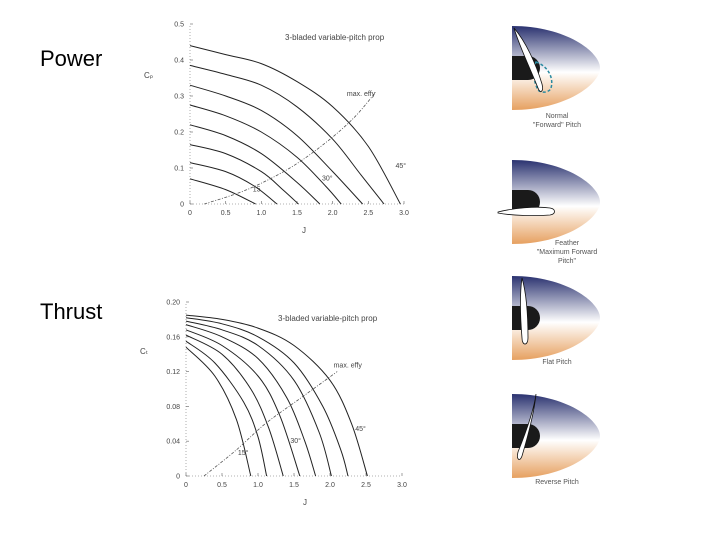 Image resolution: width=720 pixels, height=540 pixels. What do you see at coordinates (295, 441) in the screenshot?
I see `thrust-annotation: 30°` at bounding box center [295, 441].